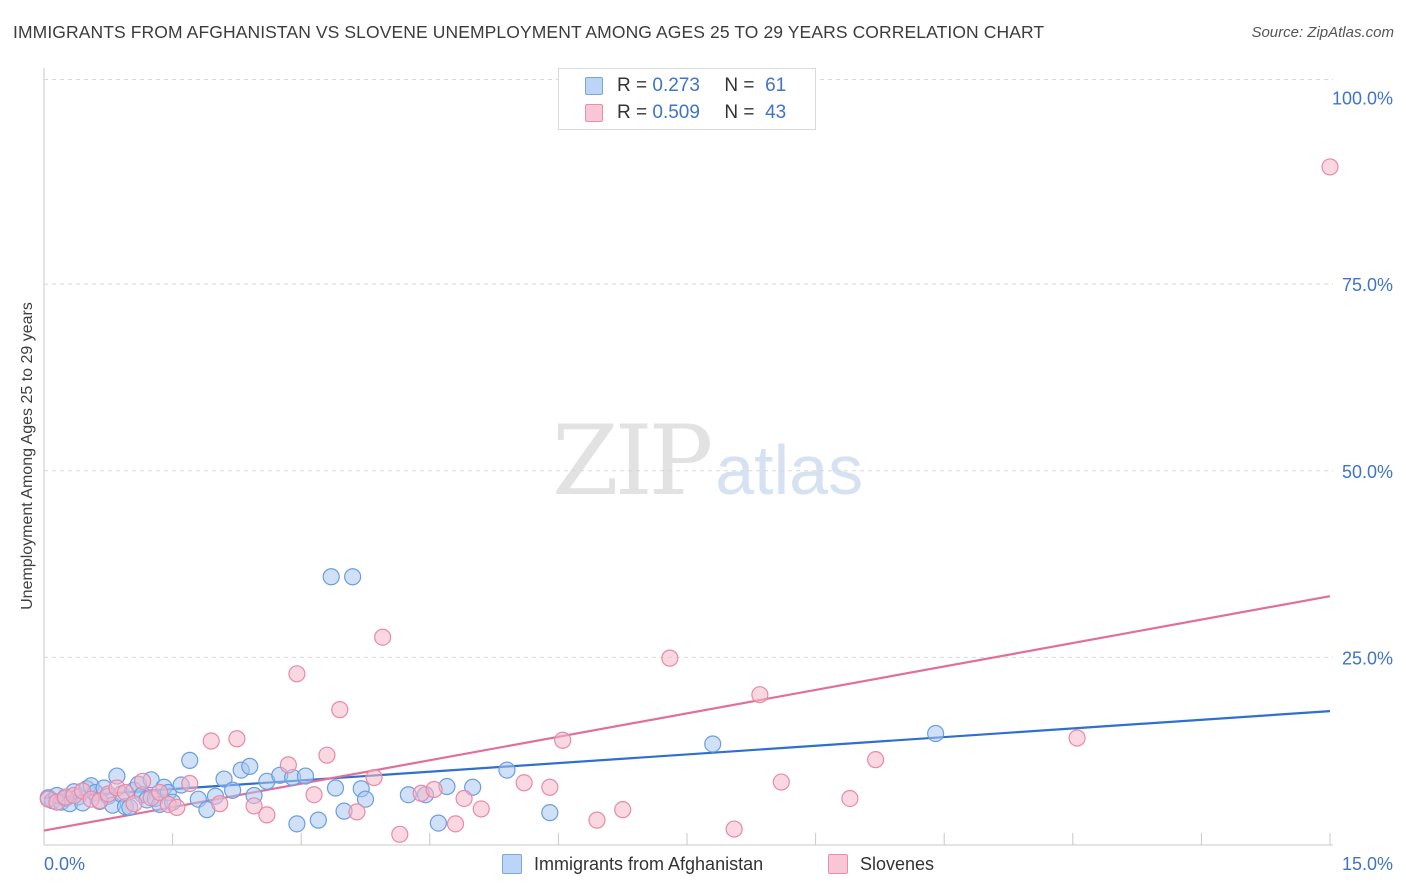 The height and width of the screenshot is (892, 1406). Describe the element at coordinates (27, 456) in the screenshot. I see `y-axis-label: Unemployment Among Ages 25 to 29 years` at that location.